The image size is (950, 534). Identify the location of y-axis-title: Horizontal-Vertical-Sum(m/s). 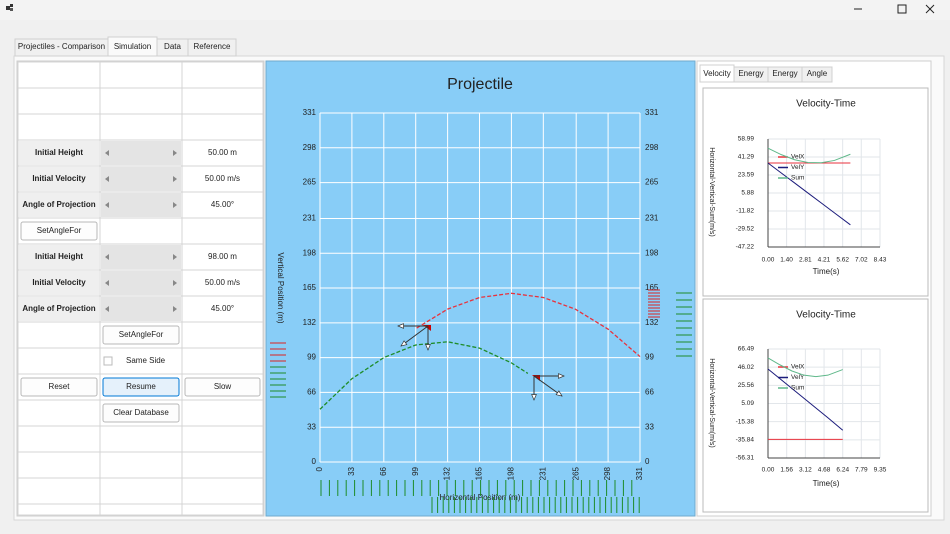
(711, 191).